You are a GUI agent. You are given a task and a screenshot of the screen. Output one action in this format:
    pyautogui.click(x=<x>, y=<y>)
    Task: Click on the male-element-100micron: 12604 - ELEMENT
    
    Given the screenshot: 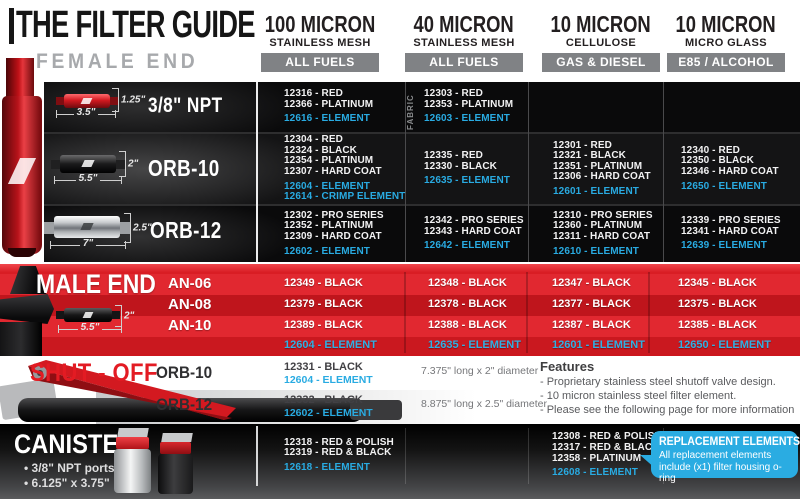 What is the action you would take?
    pyautogui.click(x=330, y=345)
    